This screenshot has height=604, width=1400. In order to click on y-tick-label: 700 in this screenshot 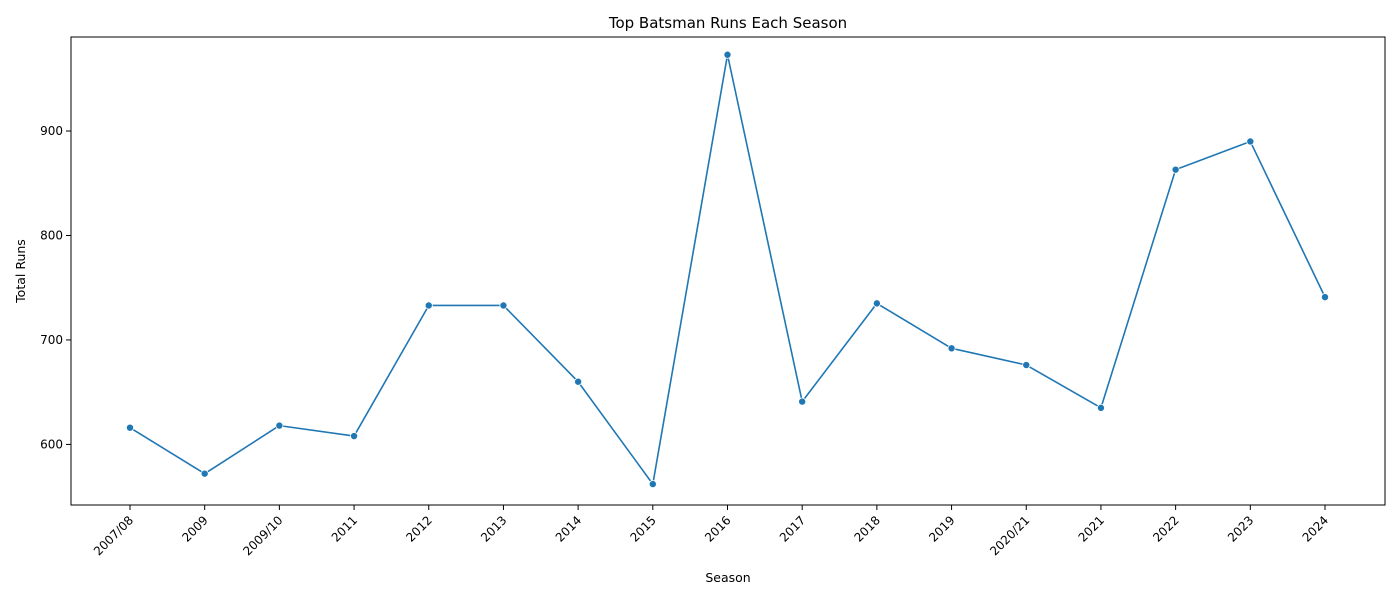, I will do `click(51, 340)`.